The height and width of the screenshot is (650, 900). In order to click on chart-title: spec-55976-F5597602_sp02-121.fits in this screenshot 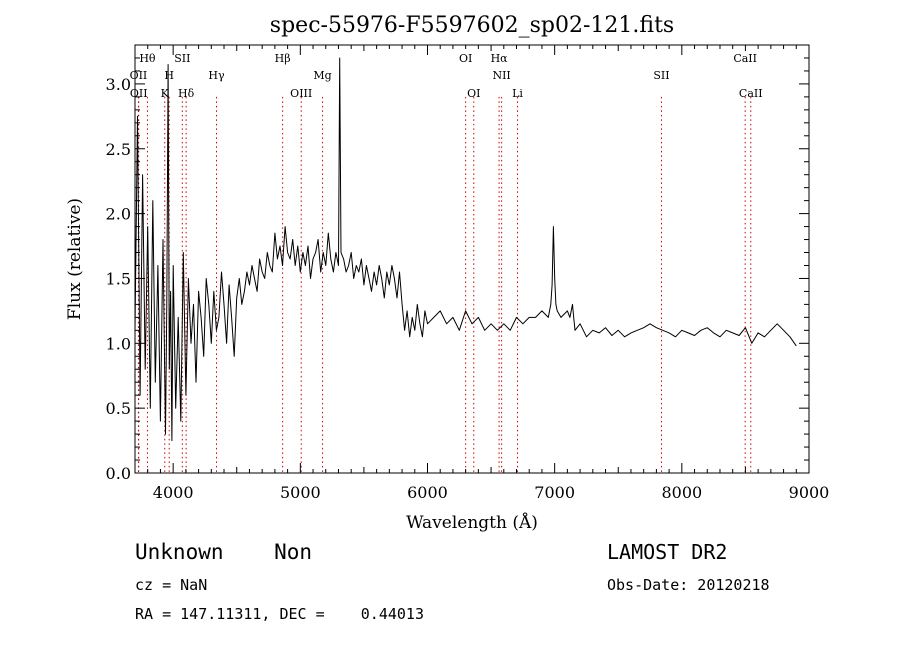, I will do `click(472, 25)`.